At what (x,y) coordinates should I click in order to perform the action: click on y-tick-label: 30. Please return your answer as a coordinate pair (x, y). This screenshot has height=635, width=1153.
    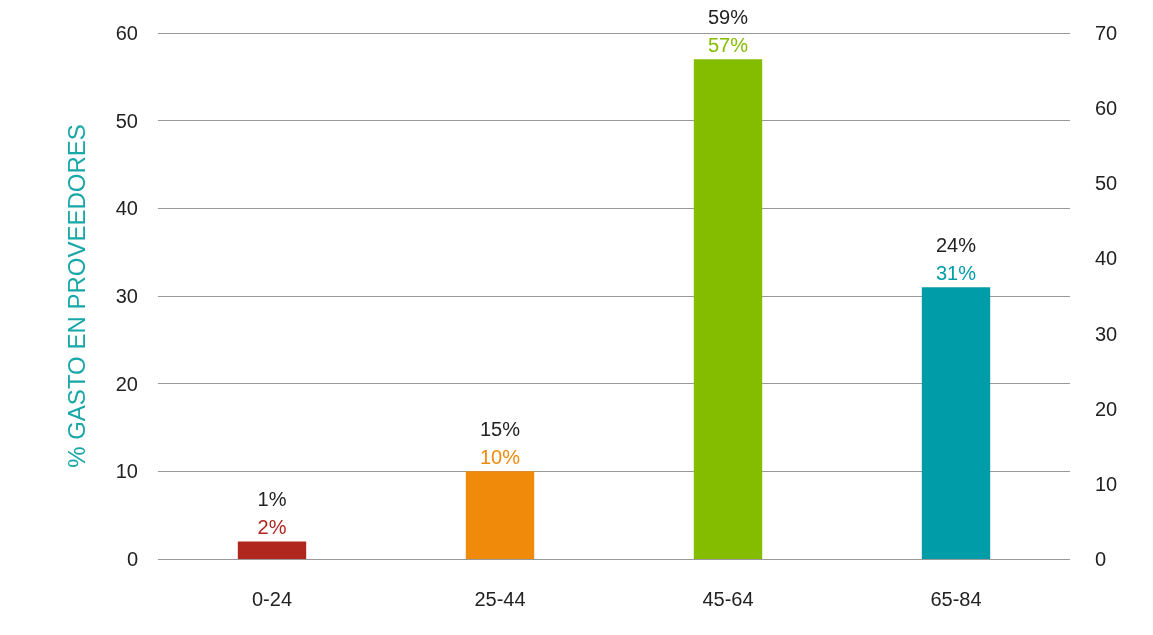
    Looking at the image, I should click on (126, 296).